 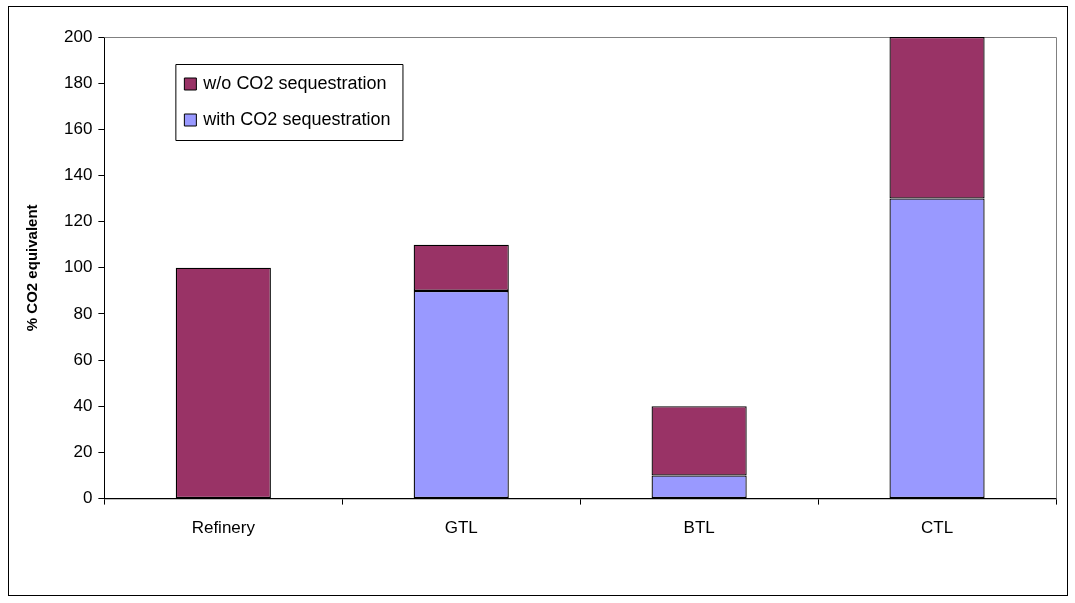 I want to click on y-axis-title: % CO2 equivalent, so click(x=32, y=268).